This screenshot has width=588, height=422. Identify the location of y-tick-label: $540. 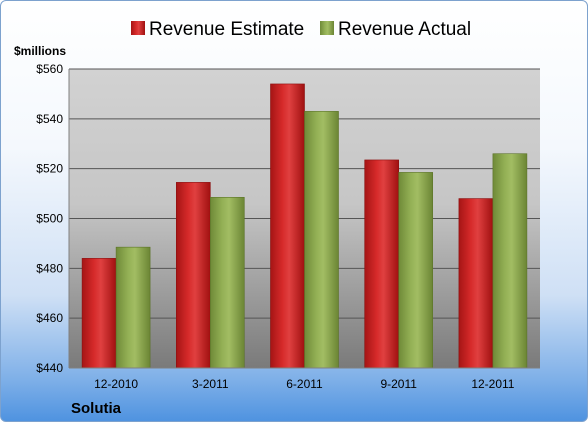
(49, 119).